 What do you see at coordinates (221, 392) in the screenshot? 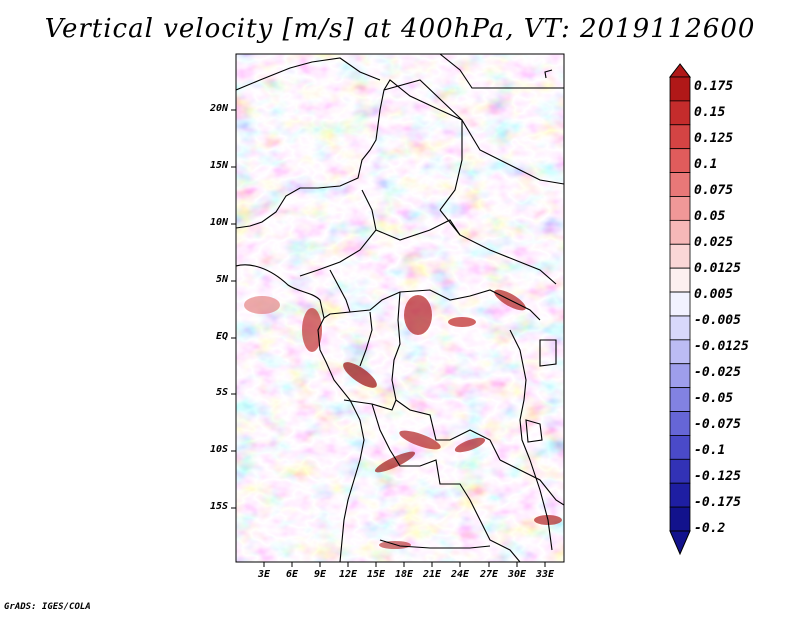
I see `lat-label-5s: 5S` at bounding box center [221, 392].